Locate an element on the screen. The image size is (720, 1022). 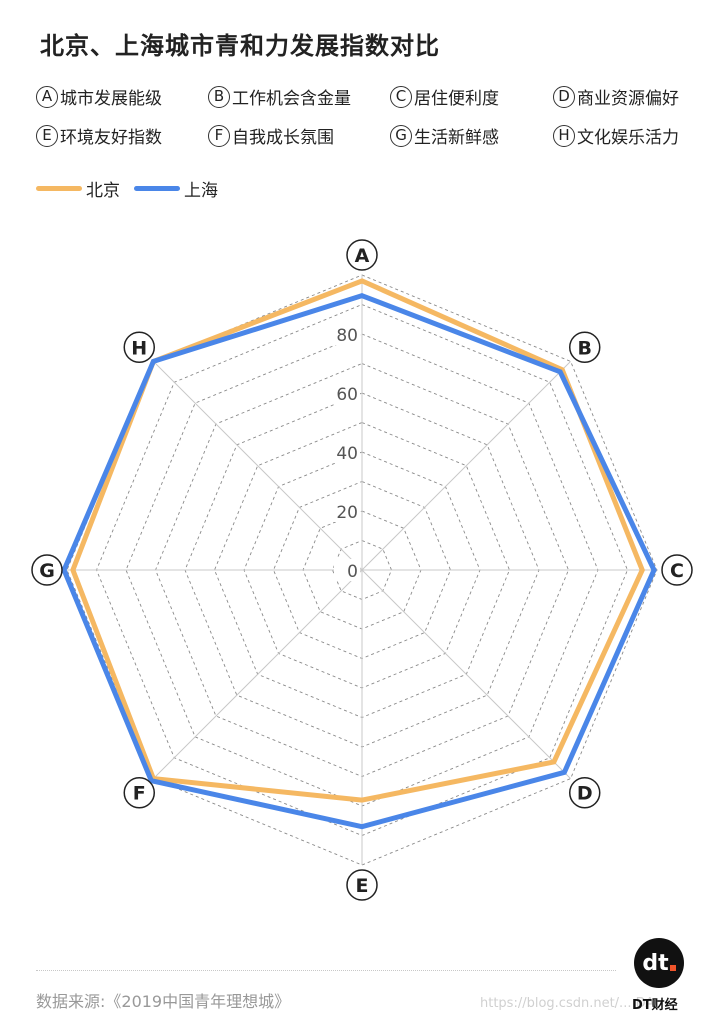
dimension-label: 生活新鲜感 is located at coordinates (456, 138).